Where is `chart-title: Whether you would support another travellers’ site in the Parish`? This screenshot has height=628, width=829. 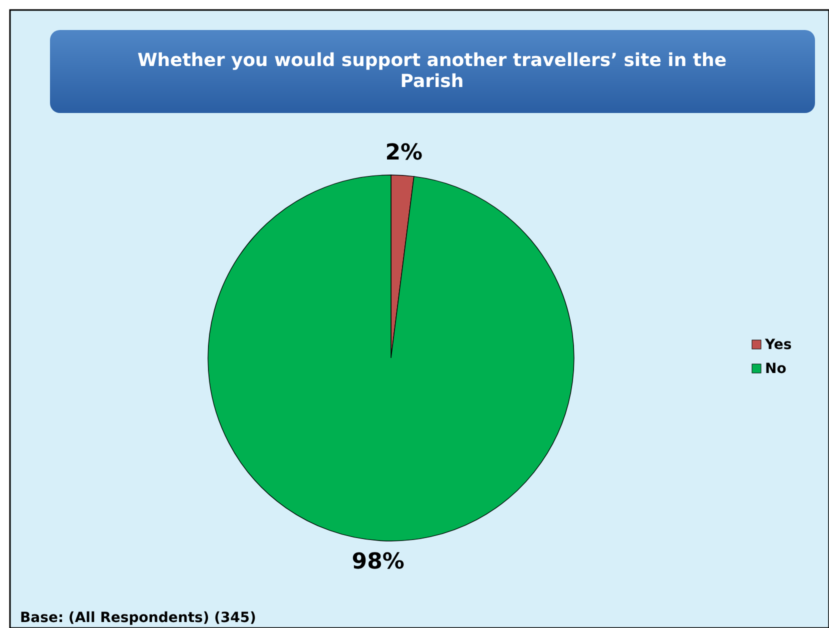 chart-title: Whether you would support another travellers’ site in the Parish is located at coordinates (432, 71).